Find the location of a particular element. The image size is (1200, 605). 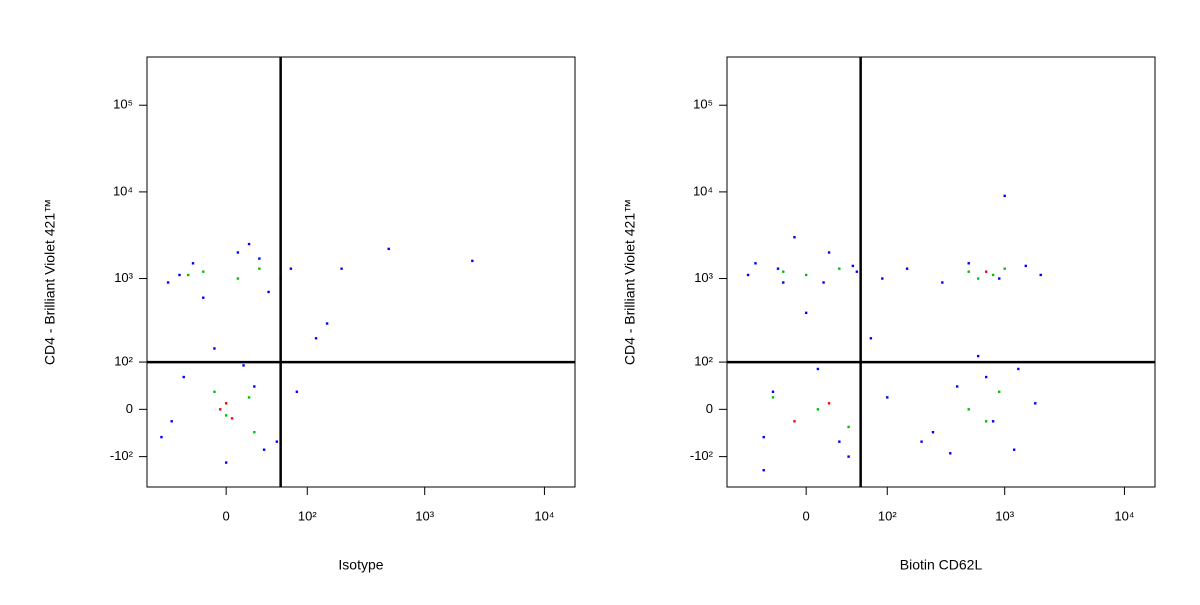

y-tick-label: -10² is located at coordinates (122, 455).